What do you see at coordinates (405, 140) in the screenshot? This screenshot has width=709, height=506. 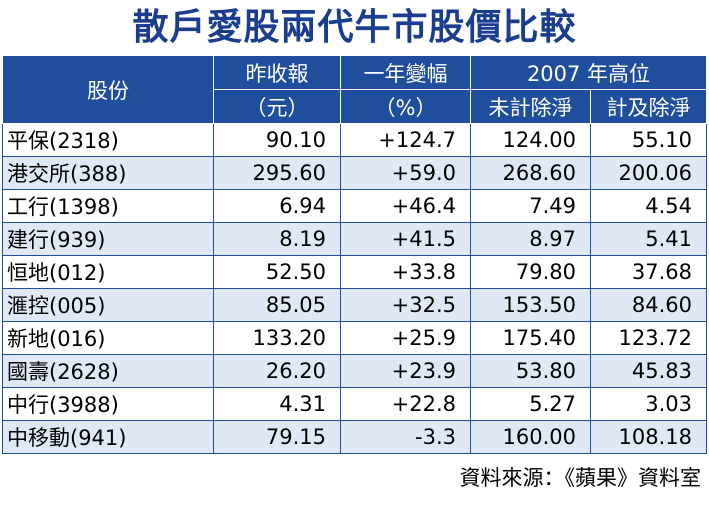 I see `table-cell: +124.7` at bounding box center [405, 140].